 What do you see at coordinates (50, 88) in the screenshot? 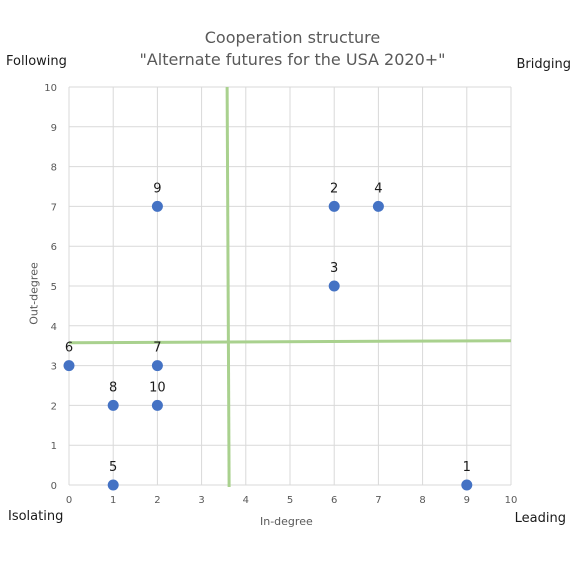
I see `y-tick-label: 10` at bounding box center [50, 88].